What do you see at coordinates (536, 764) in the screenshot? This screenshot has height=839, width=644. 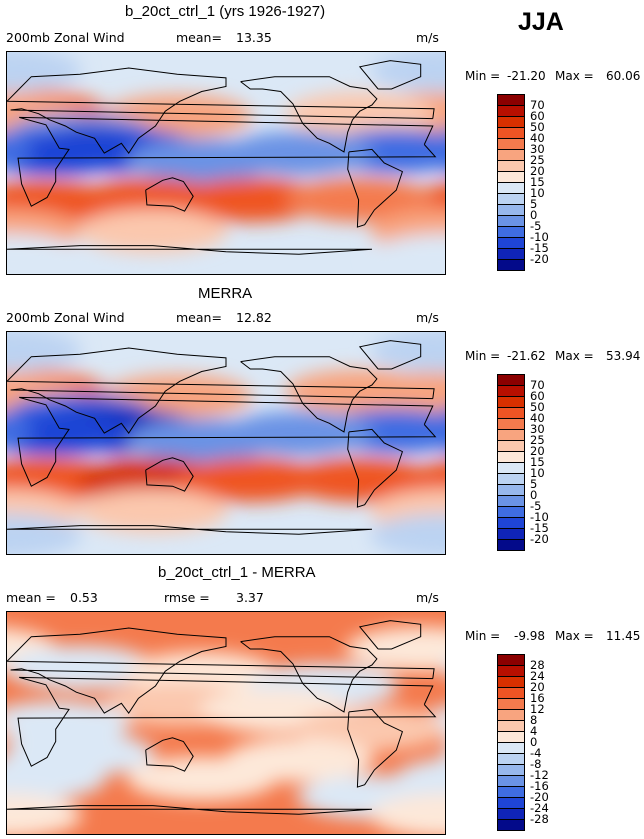 I see `colorbar-label: -8` at bounding box center [536, 764].